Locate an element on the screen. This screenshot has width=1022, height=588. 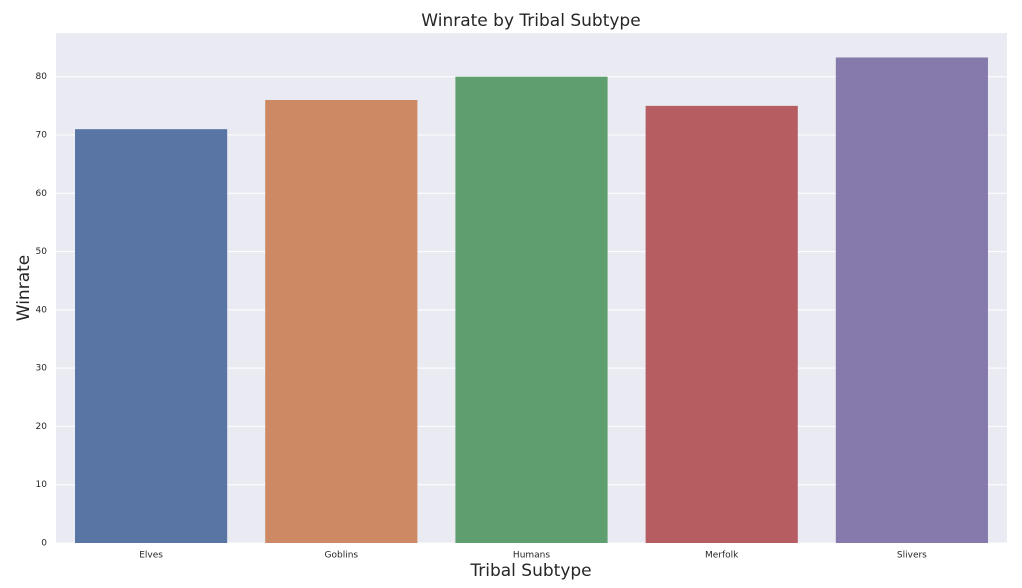
y-tick-label: 60 is located at coordinates (42, 194).